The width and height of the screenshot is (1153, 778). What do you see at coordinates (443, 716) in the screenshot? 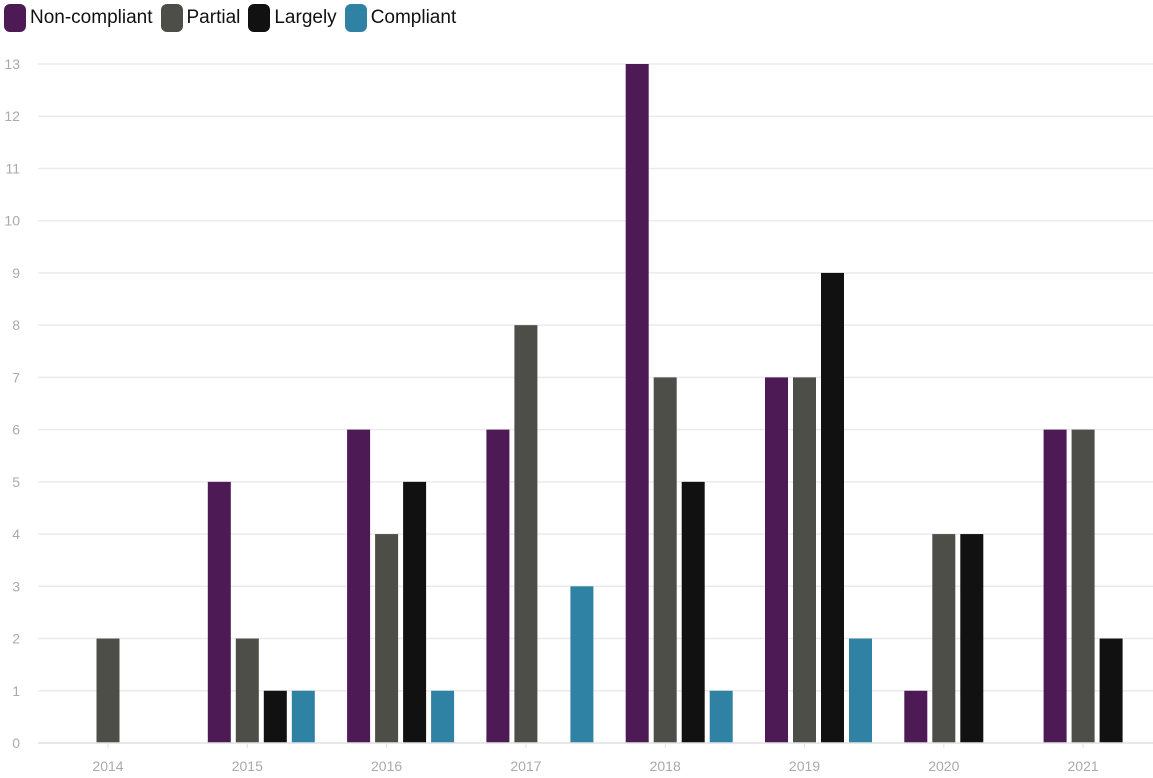
I see `bar-compliant-2016` at bounding box center [443, 716].